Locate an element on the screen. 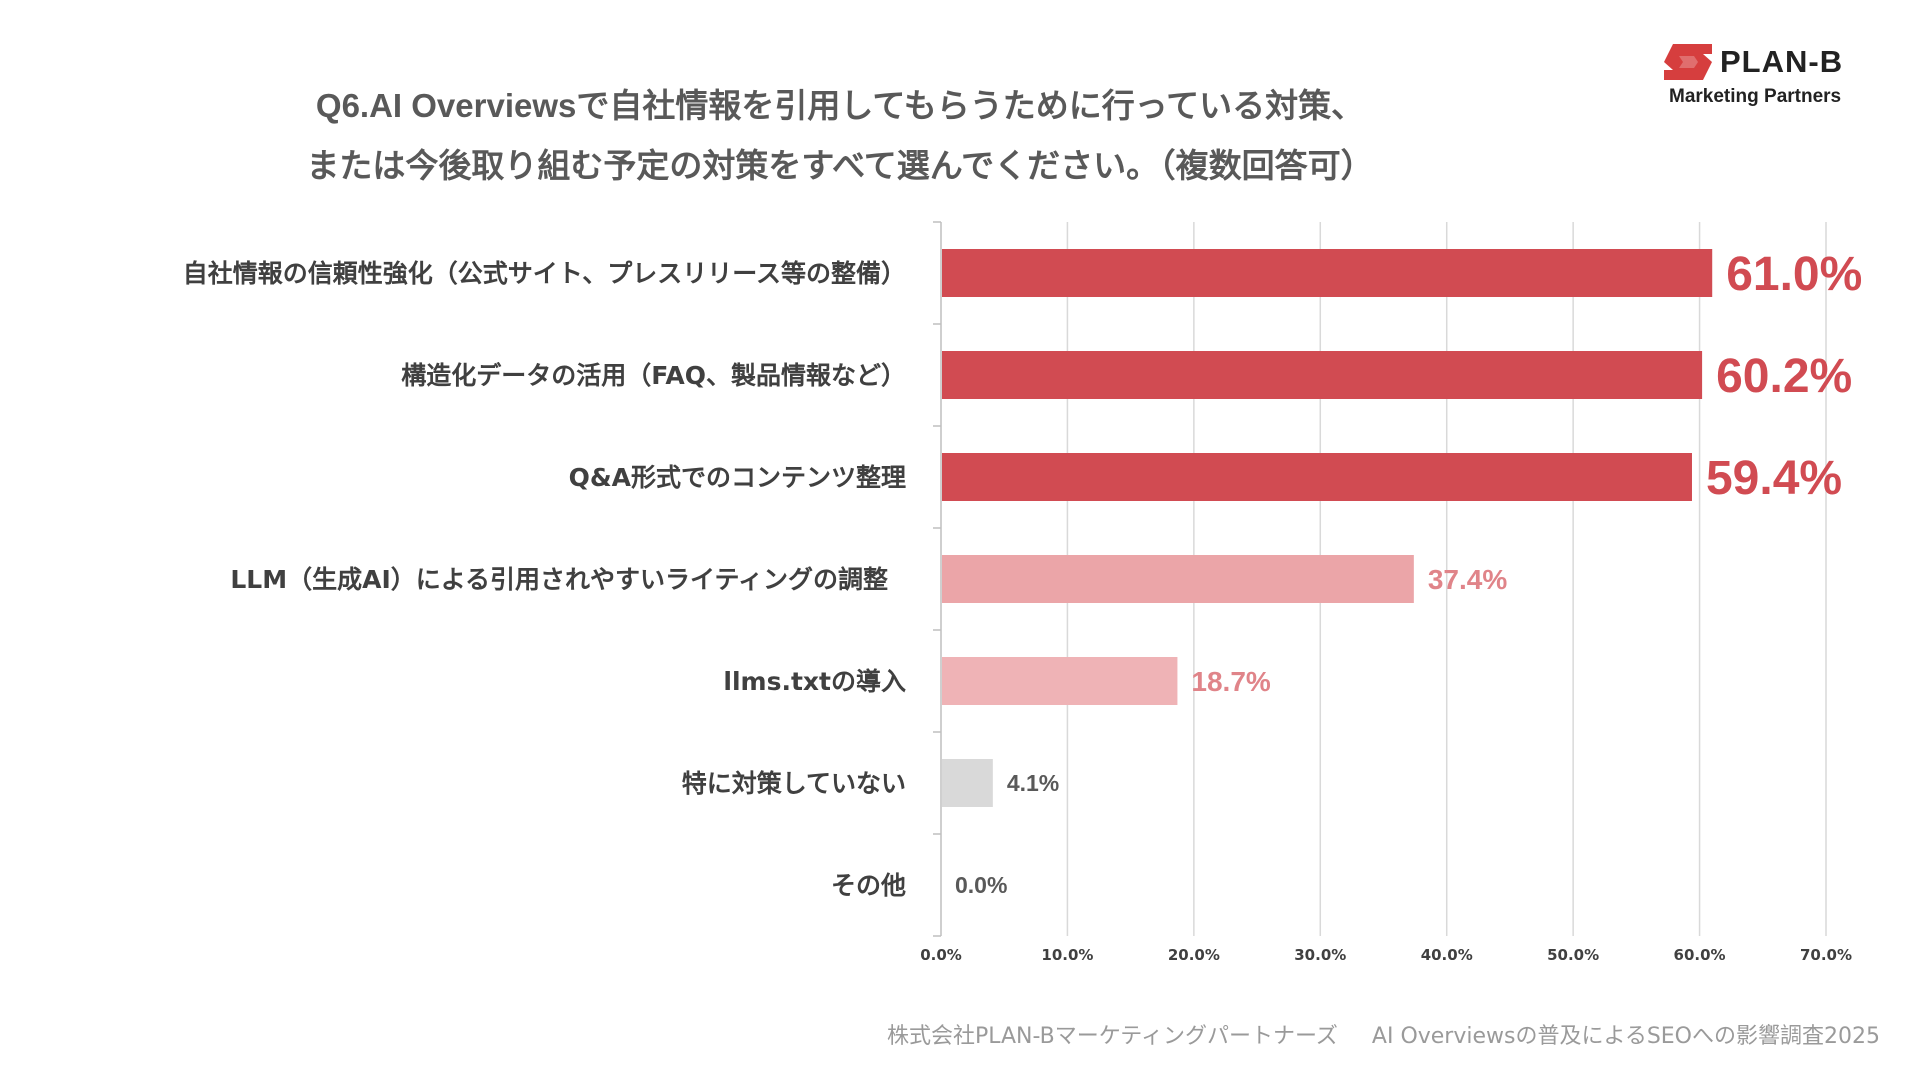  logo-tagline: Marketing Partners is located at coordinates (1755, 96).